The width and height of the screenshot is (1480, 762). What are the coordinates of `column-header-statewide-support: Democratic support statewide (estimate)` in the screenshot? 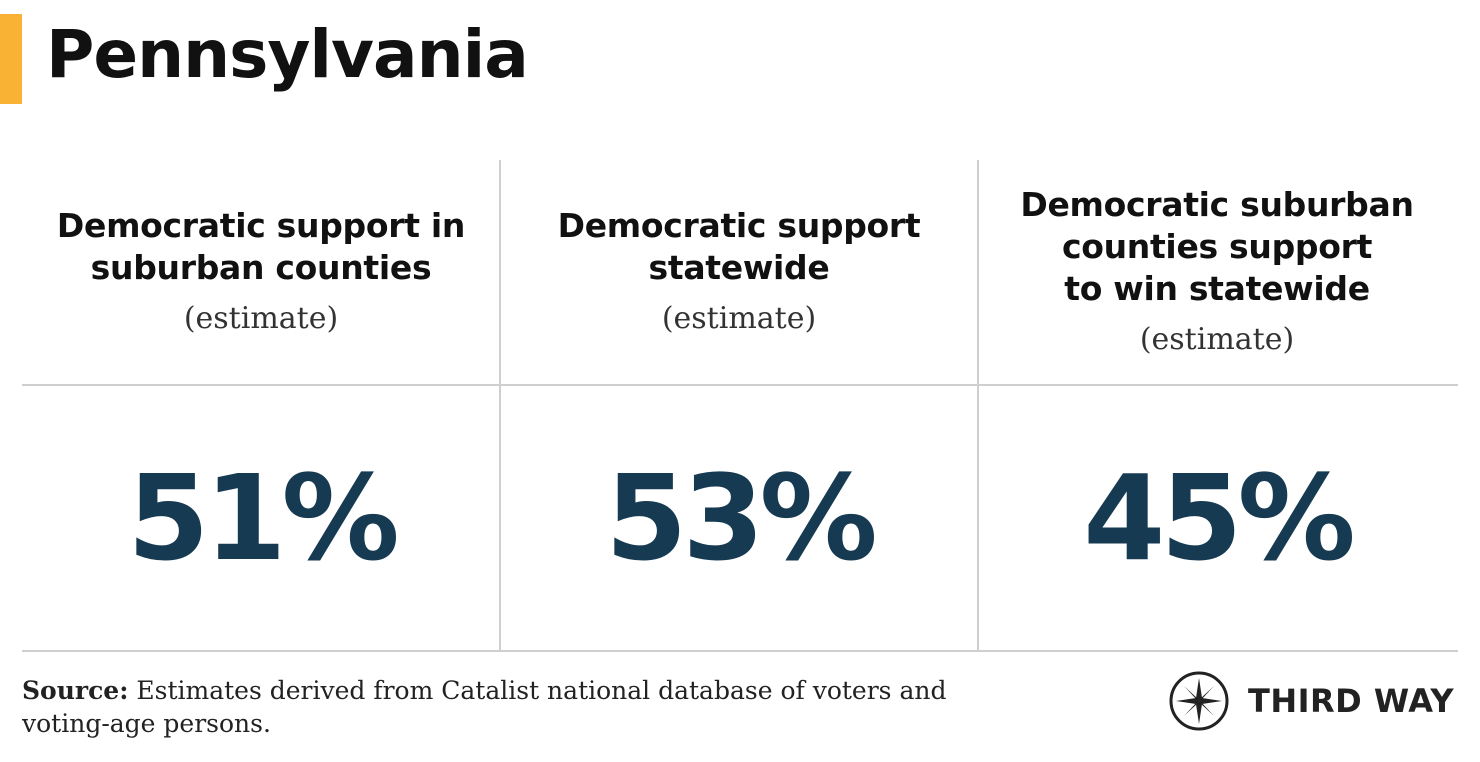 It's located at (739, 272).